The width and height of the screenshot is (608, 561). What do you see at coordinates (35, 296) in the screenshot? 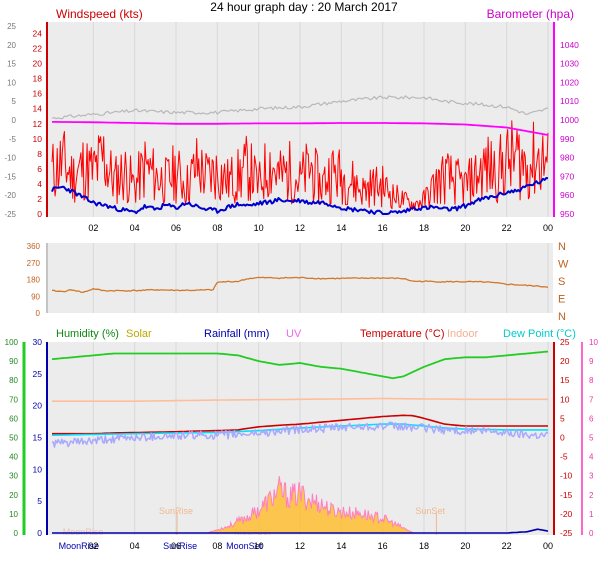
I see `direction-tick-label: 90` at bounding box center [35, 296].